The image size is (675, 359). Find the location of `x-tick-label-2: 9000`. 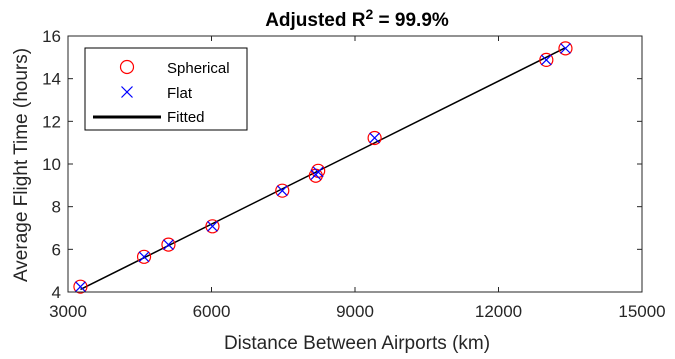

x-tick-label-2: 9000 is located at coordinates (355, 311).